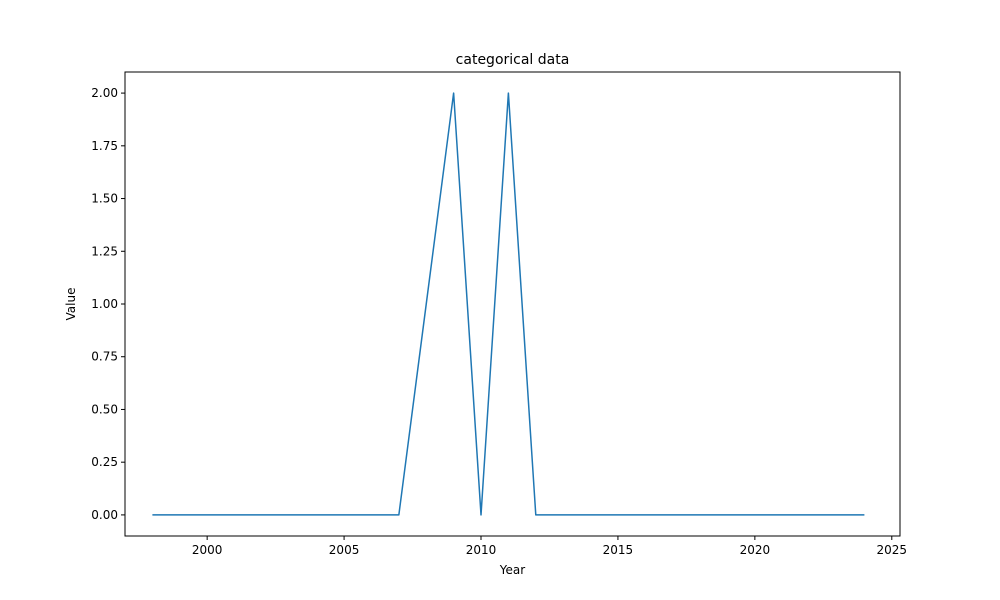  Describe the element at coordinates (104, 251) in the screenshot. I see `y-tick-label: 1.25` at that location.